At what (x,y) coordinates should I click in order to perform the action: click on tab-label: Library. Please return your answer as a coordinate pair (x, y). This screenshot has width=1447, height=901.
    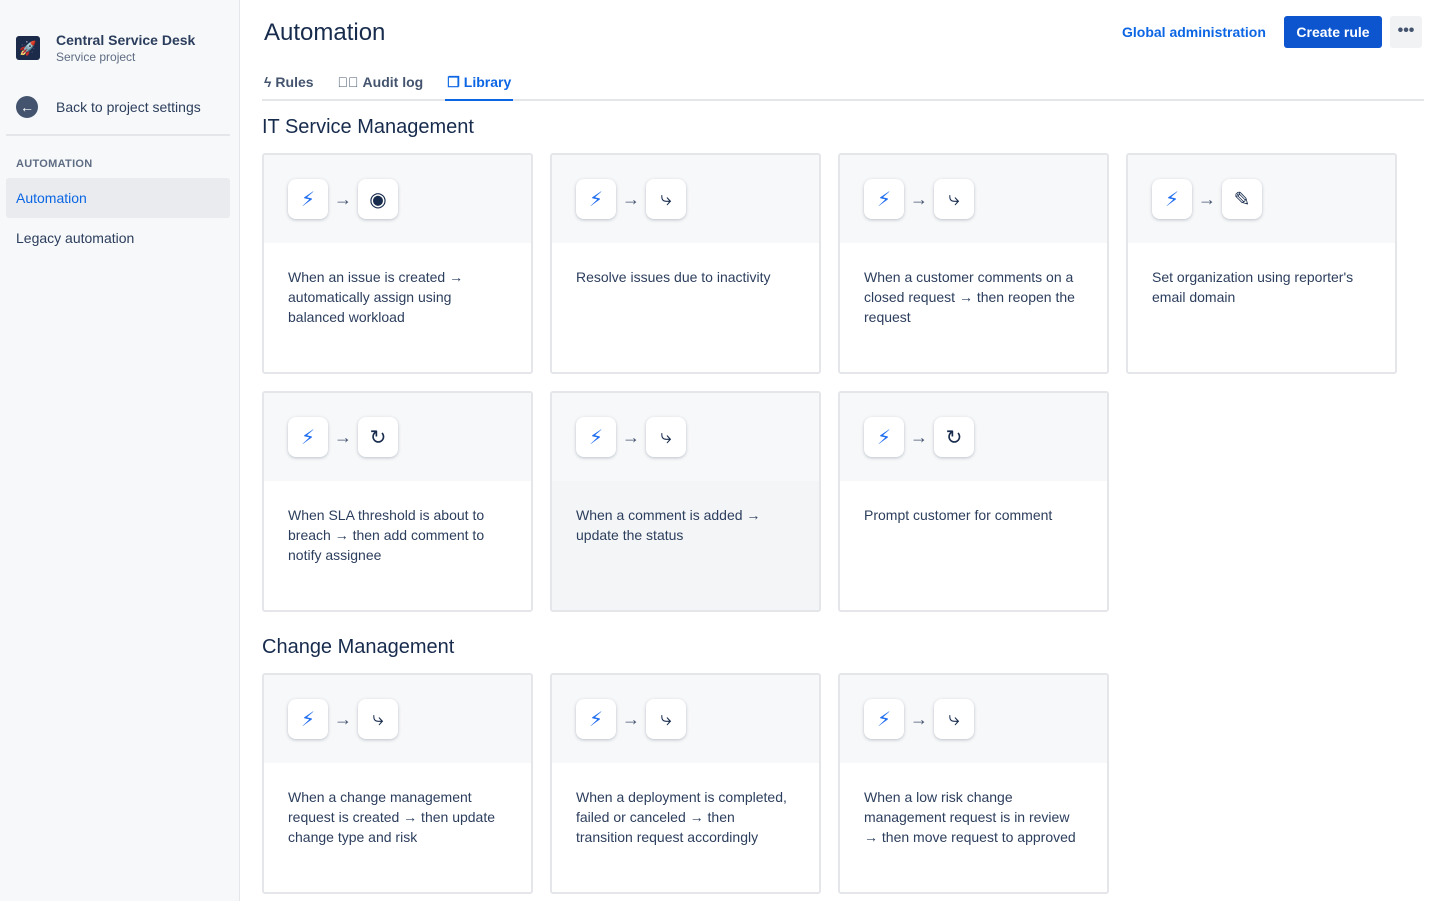
    Looking at the image, I should click on (487, 82).